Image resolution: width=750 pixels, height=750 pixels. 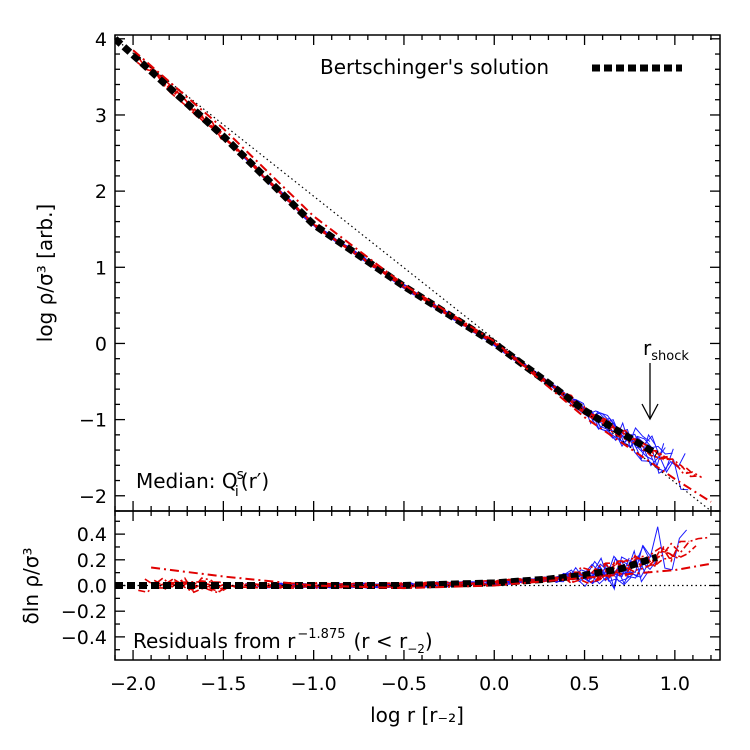 I want to click on x-tick-label: −1.5, so click(x=223, y=684).